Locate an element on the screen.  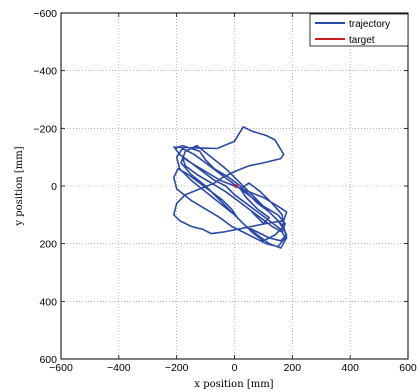
x-tick-label: 0 is located at coordinates (235, 368).